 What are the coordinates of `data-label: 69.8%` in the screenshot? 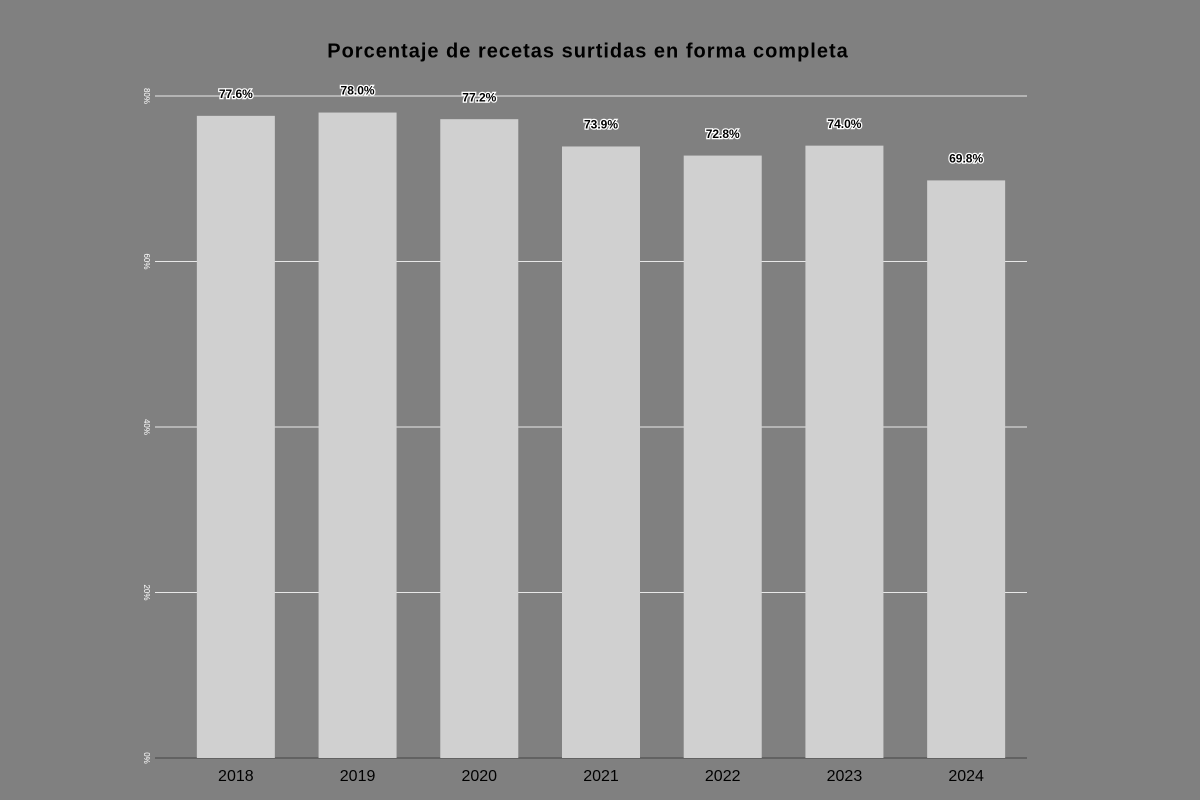 It's located at (966, 159).